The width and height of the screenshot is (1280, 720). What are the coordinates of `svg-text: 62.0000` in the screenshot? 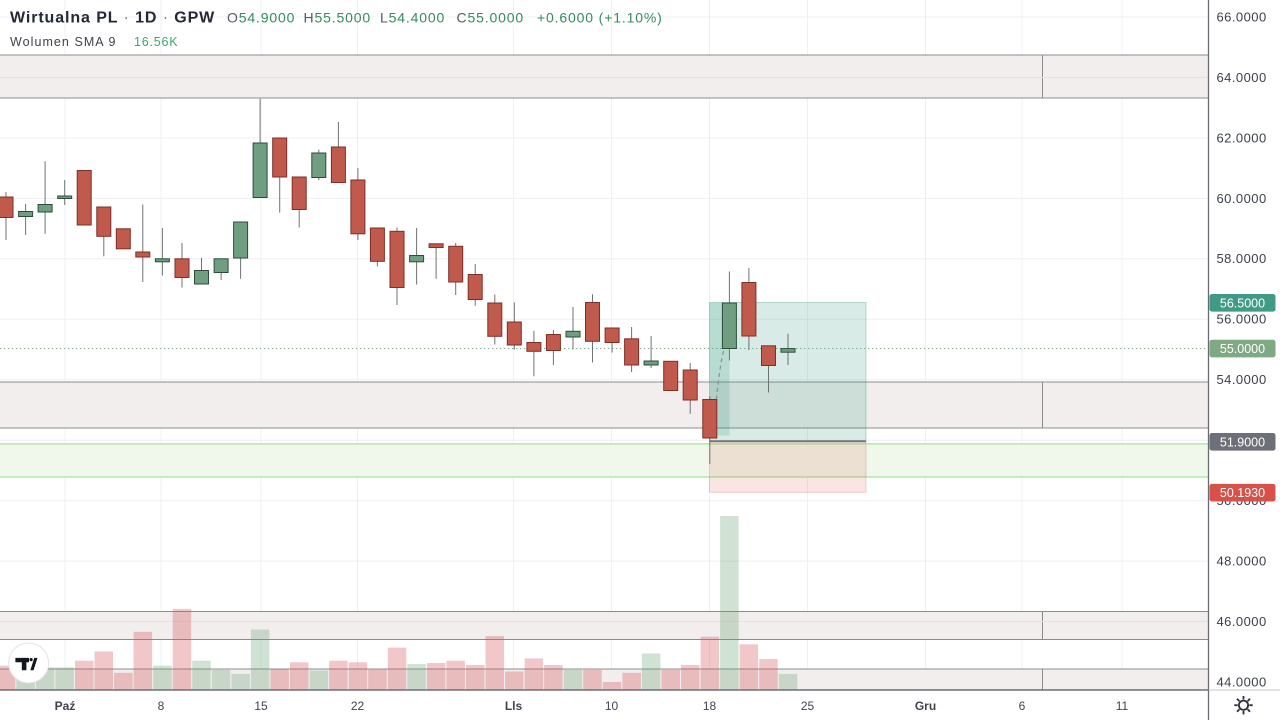 It's located at (1242, 137).